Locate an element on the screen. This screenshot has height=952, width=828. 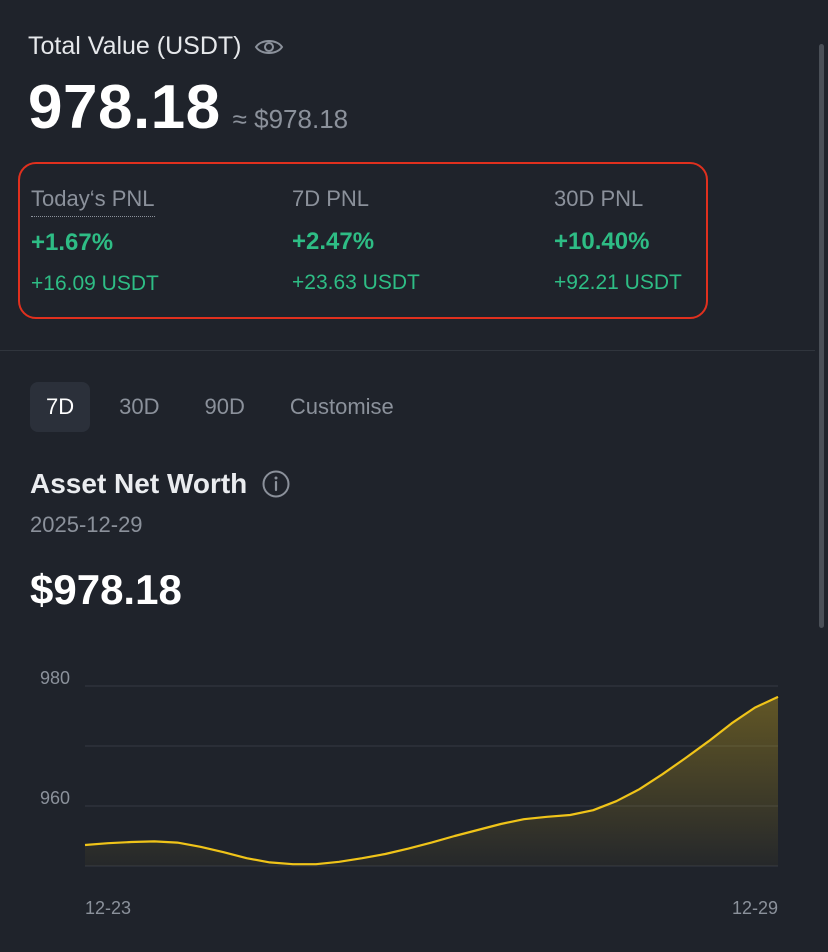
pnl-30d: 30D PNL +10.40% +92.21 USDT is located at coordinates (618, 240).